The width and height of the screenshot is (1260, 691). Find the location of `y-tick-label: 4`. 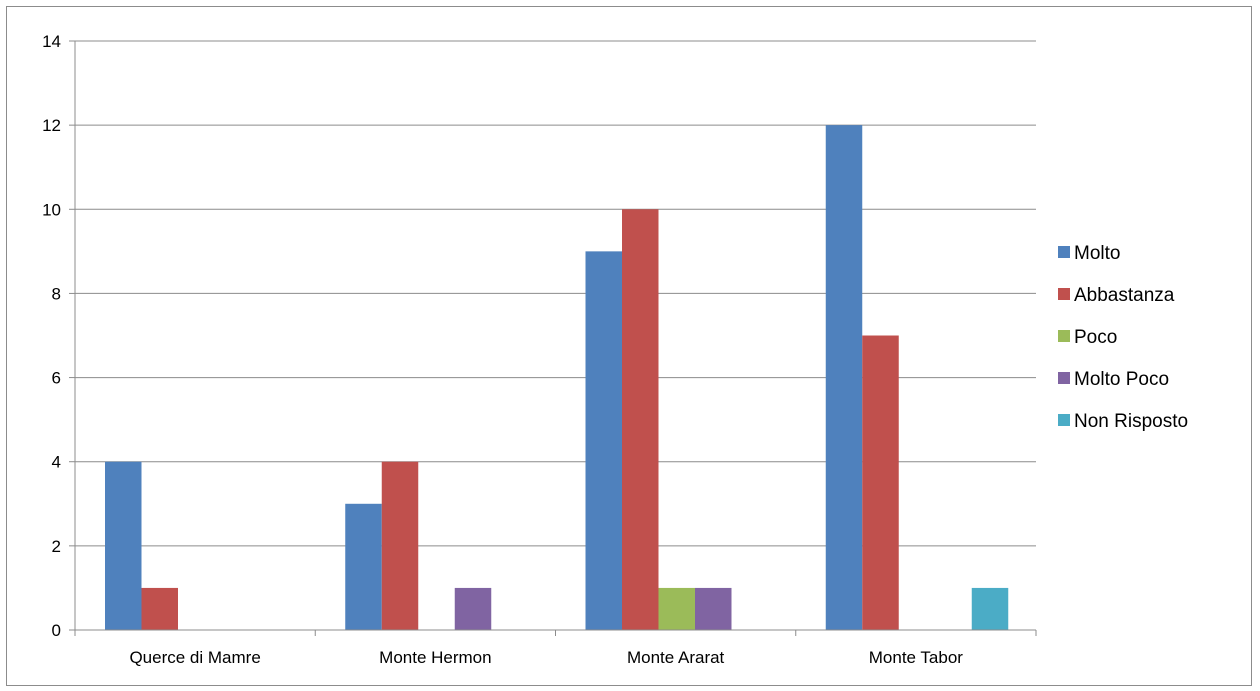

y-tick-label: 4 is located at coordinates (56, 462).